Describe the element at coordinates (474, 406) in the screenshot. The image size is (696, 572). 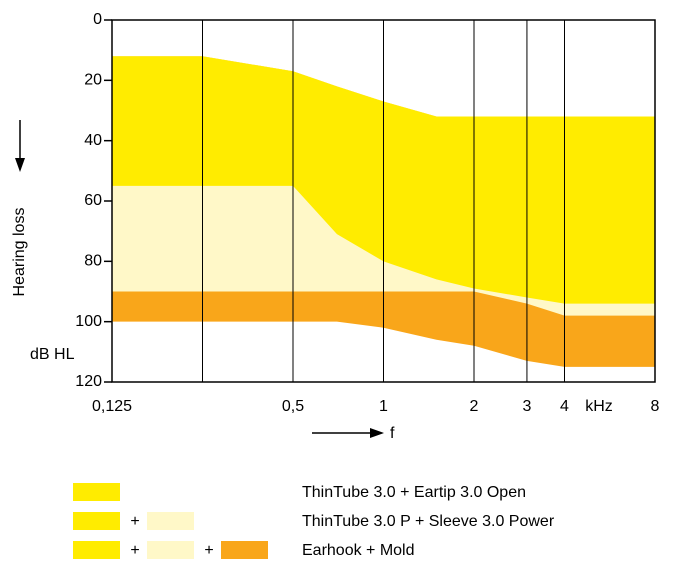
I see `x-tick-label: 2` at that location.